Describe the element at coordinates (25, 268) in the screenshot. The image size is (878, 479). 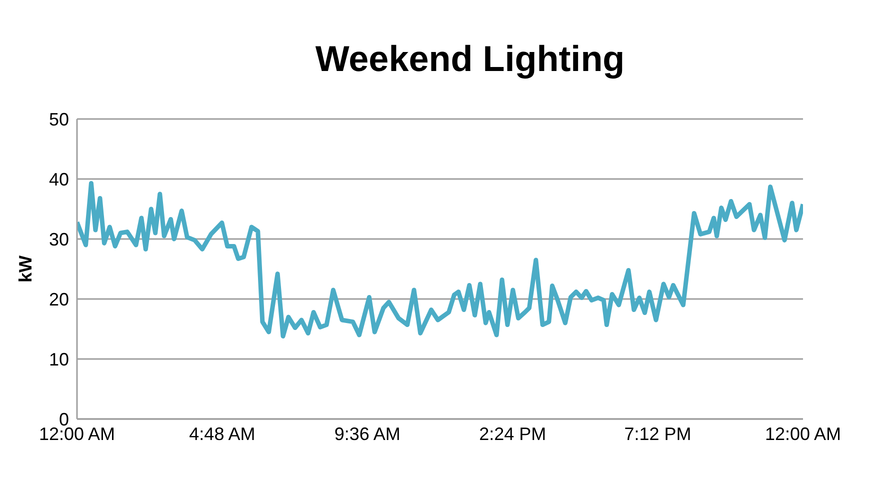
I see `y-axis-title: kW` at that location.